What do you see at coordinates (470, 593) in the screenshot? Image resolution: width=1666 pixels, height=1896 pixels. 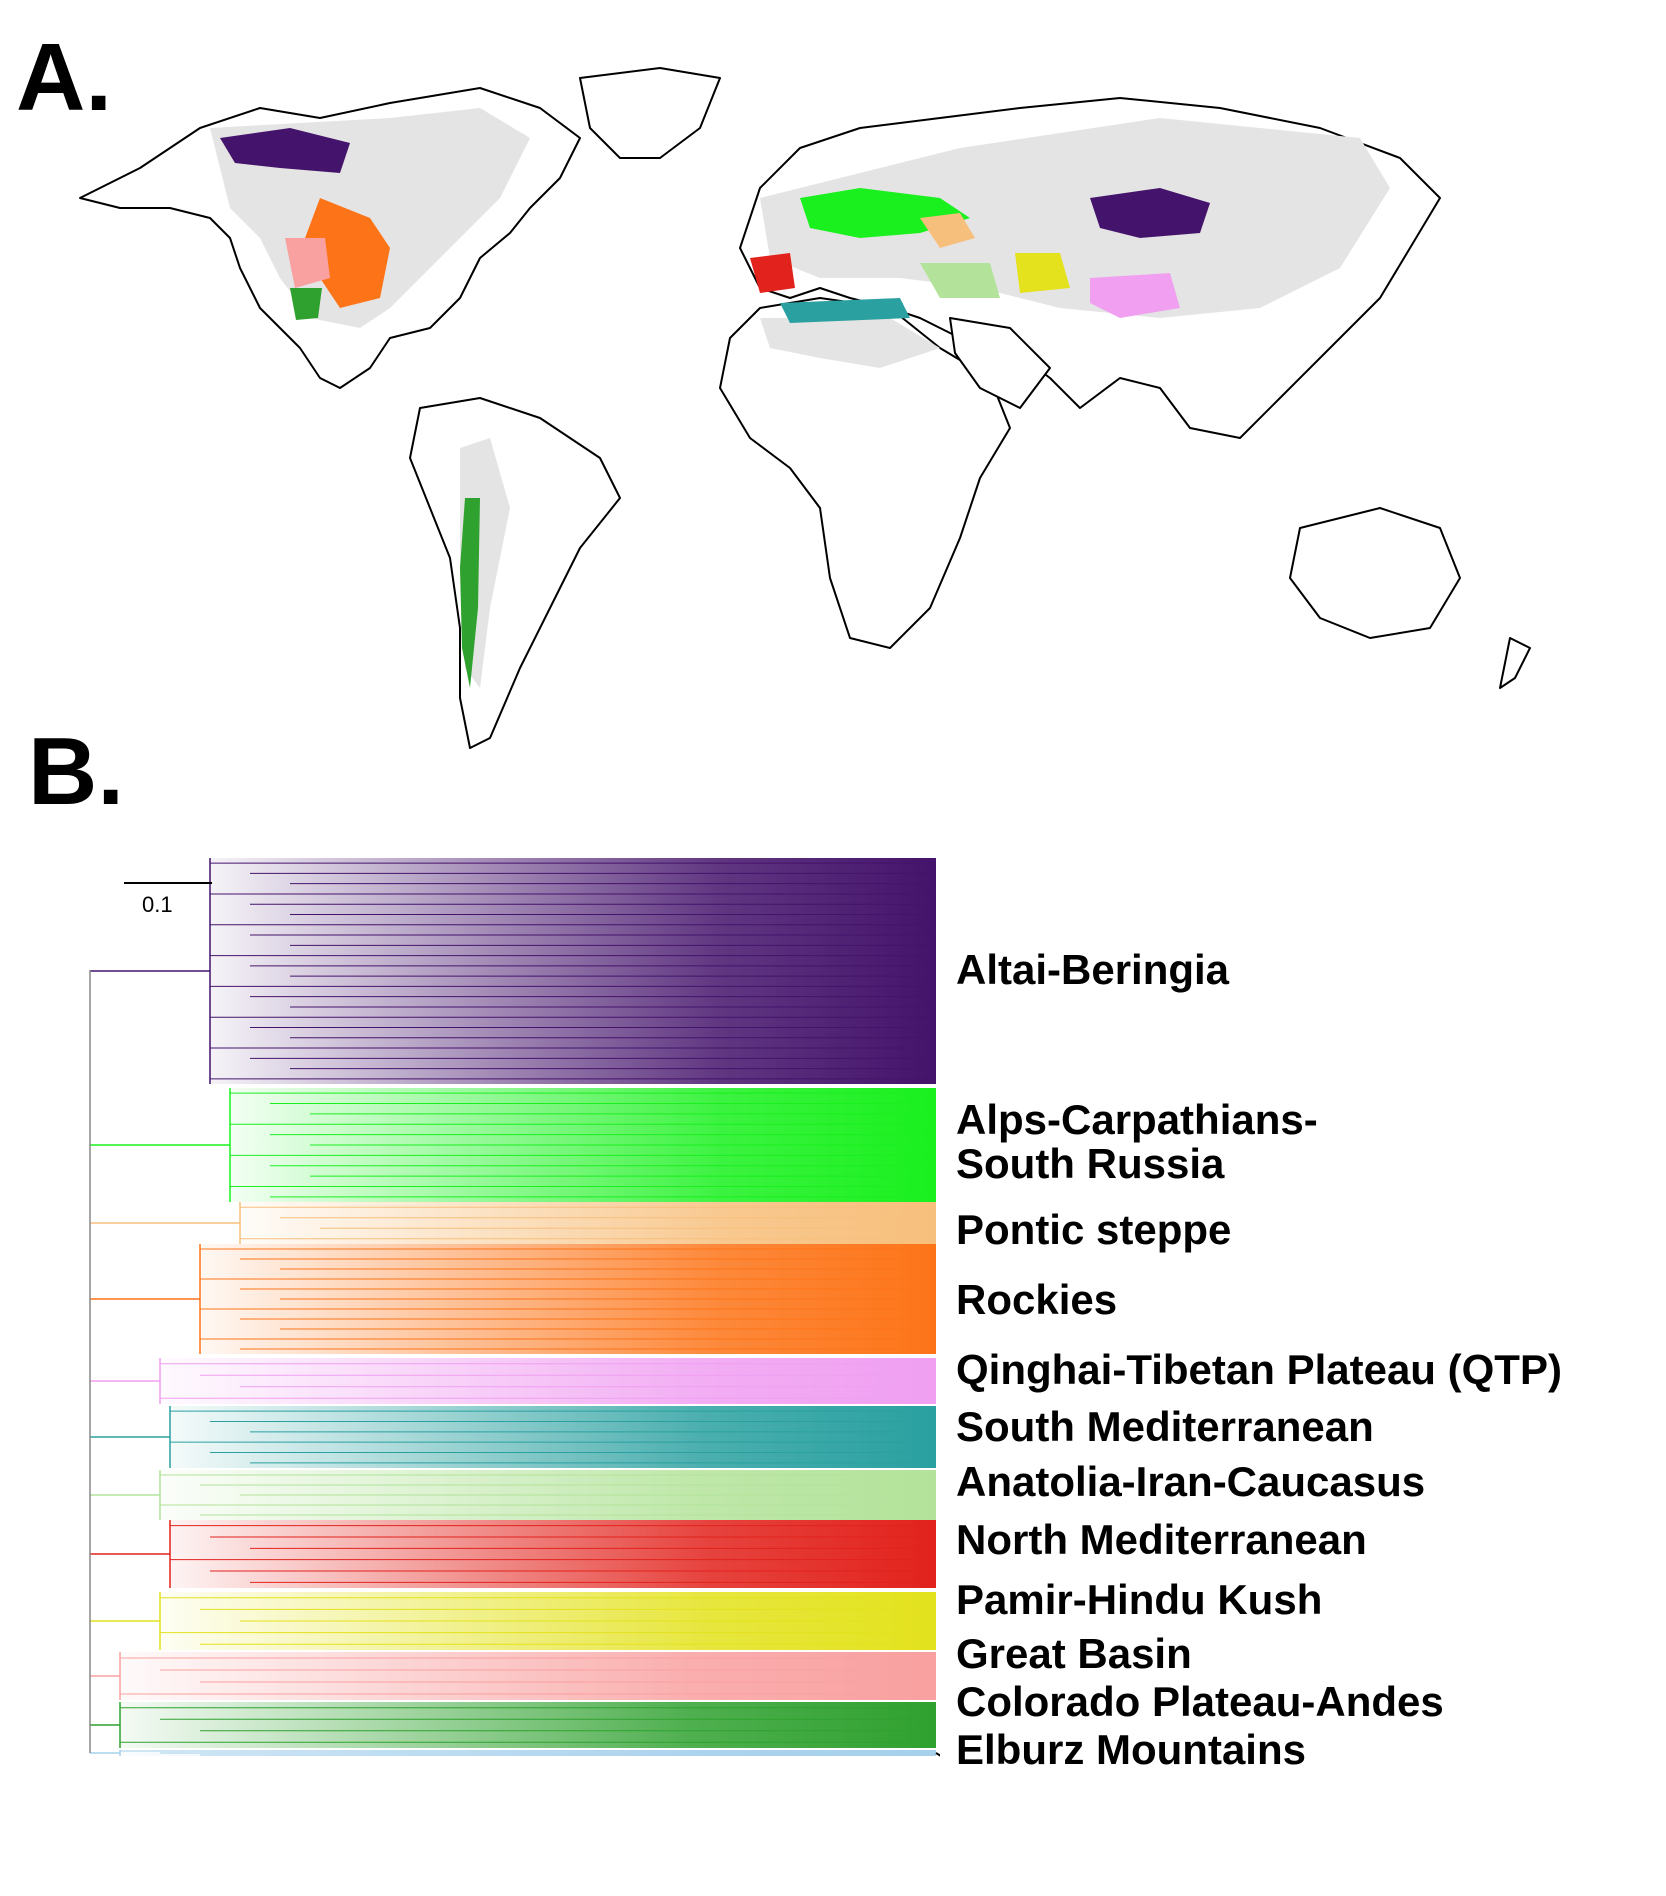 I see `patch-andes` at bounding box center [470, 593].